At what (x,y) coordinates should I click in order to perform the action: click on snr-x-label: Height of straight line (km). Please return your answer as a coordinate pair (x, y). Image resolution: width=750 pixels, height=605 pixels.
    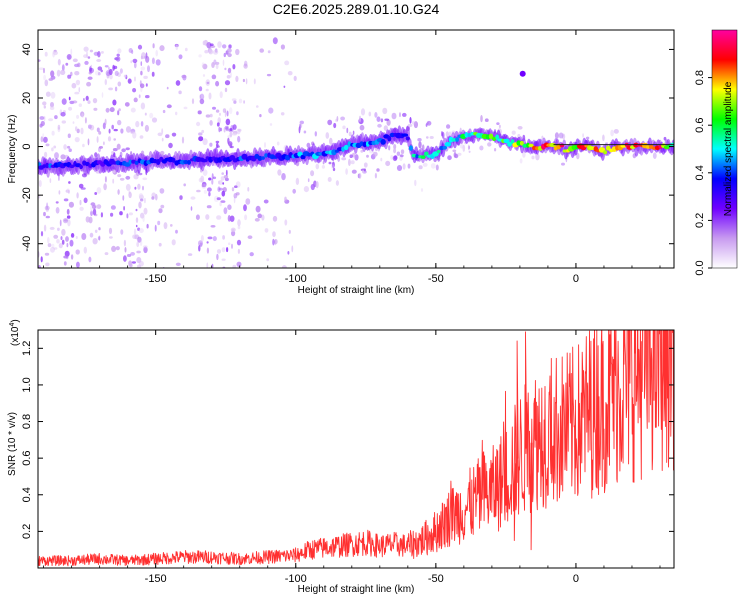
    Looking at the image, I should click on (356, 589).